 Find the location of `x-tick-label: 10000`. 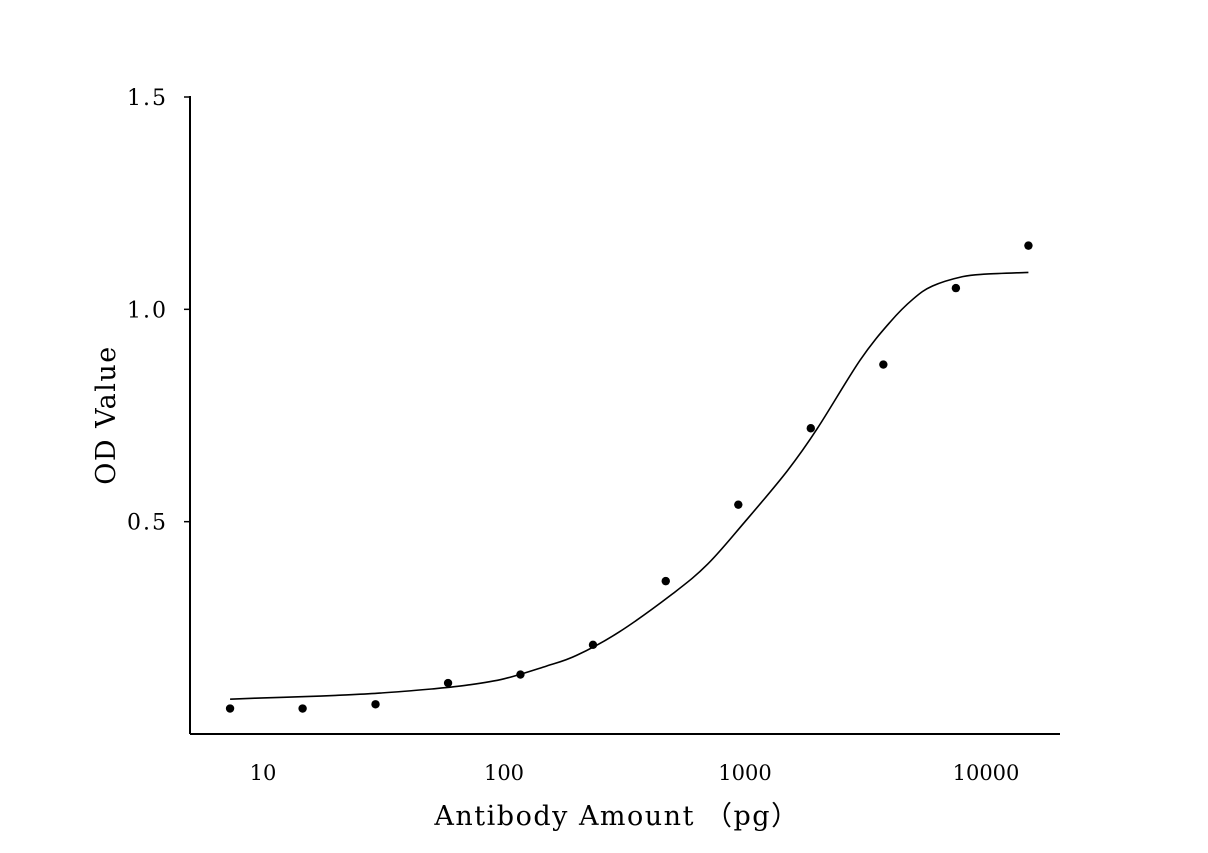

x-tick-label: 10000 is located at coordinates (986, 773).